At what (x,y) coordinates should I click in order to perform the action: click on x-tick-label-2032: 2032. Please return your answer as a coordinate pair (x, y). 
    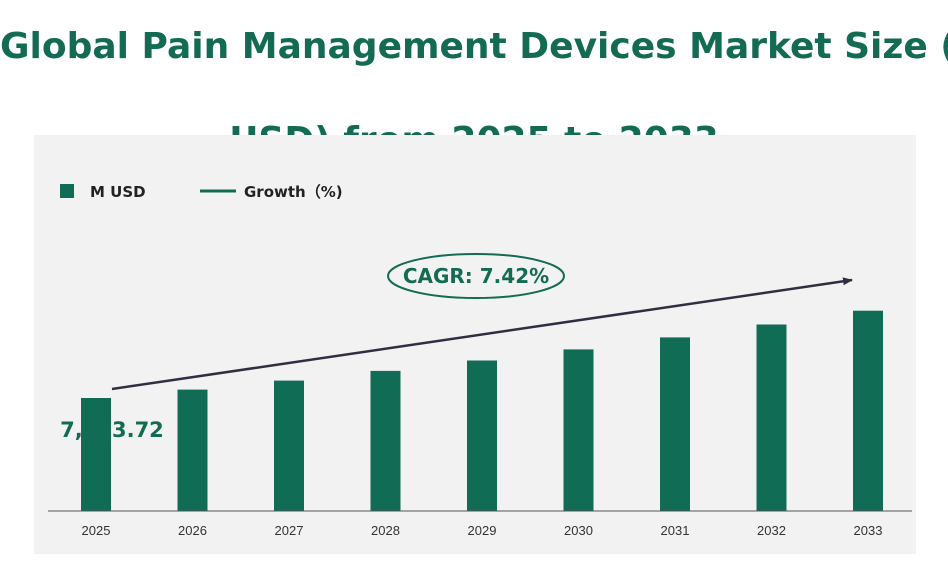
    Looking at the image, I should click on (771, 530).